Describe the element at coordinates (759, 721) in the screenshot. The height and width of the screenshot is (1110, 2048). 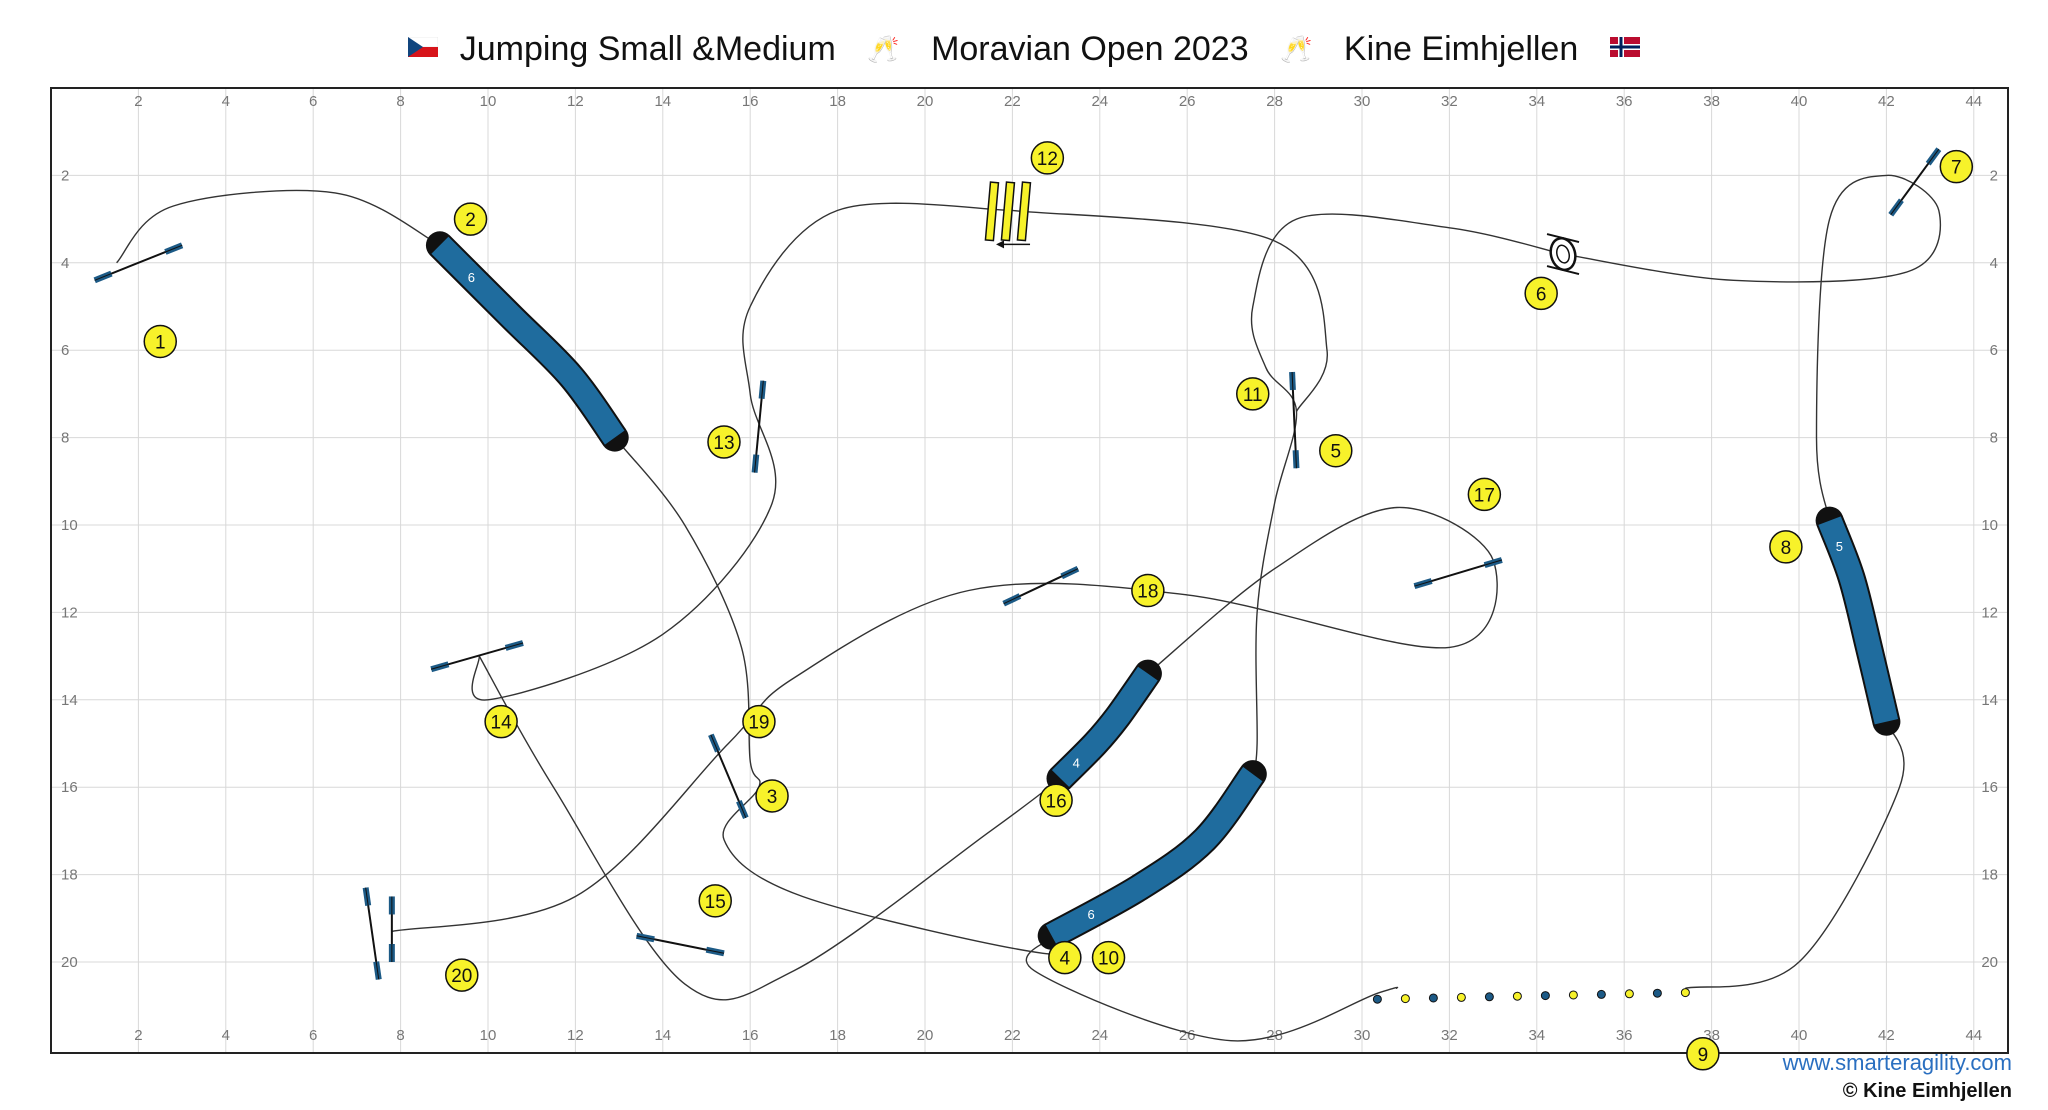
I see `obstacle-number-19: 19` at that location.